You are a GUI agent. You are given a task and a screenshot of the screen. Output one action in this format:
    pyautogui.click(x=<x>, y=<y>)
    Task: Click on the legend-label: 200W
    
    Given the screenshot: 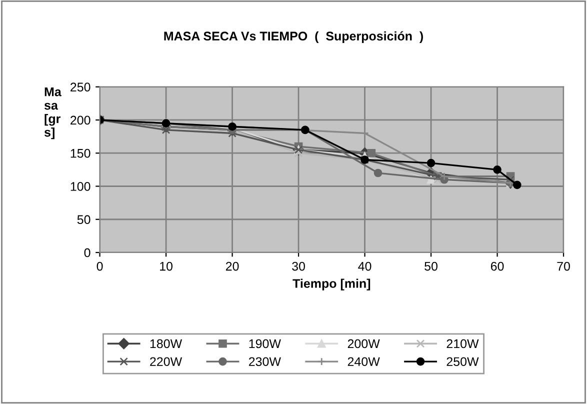 What is the action you would take?
    pyautogui.click(x=364, y=343)
    